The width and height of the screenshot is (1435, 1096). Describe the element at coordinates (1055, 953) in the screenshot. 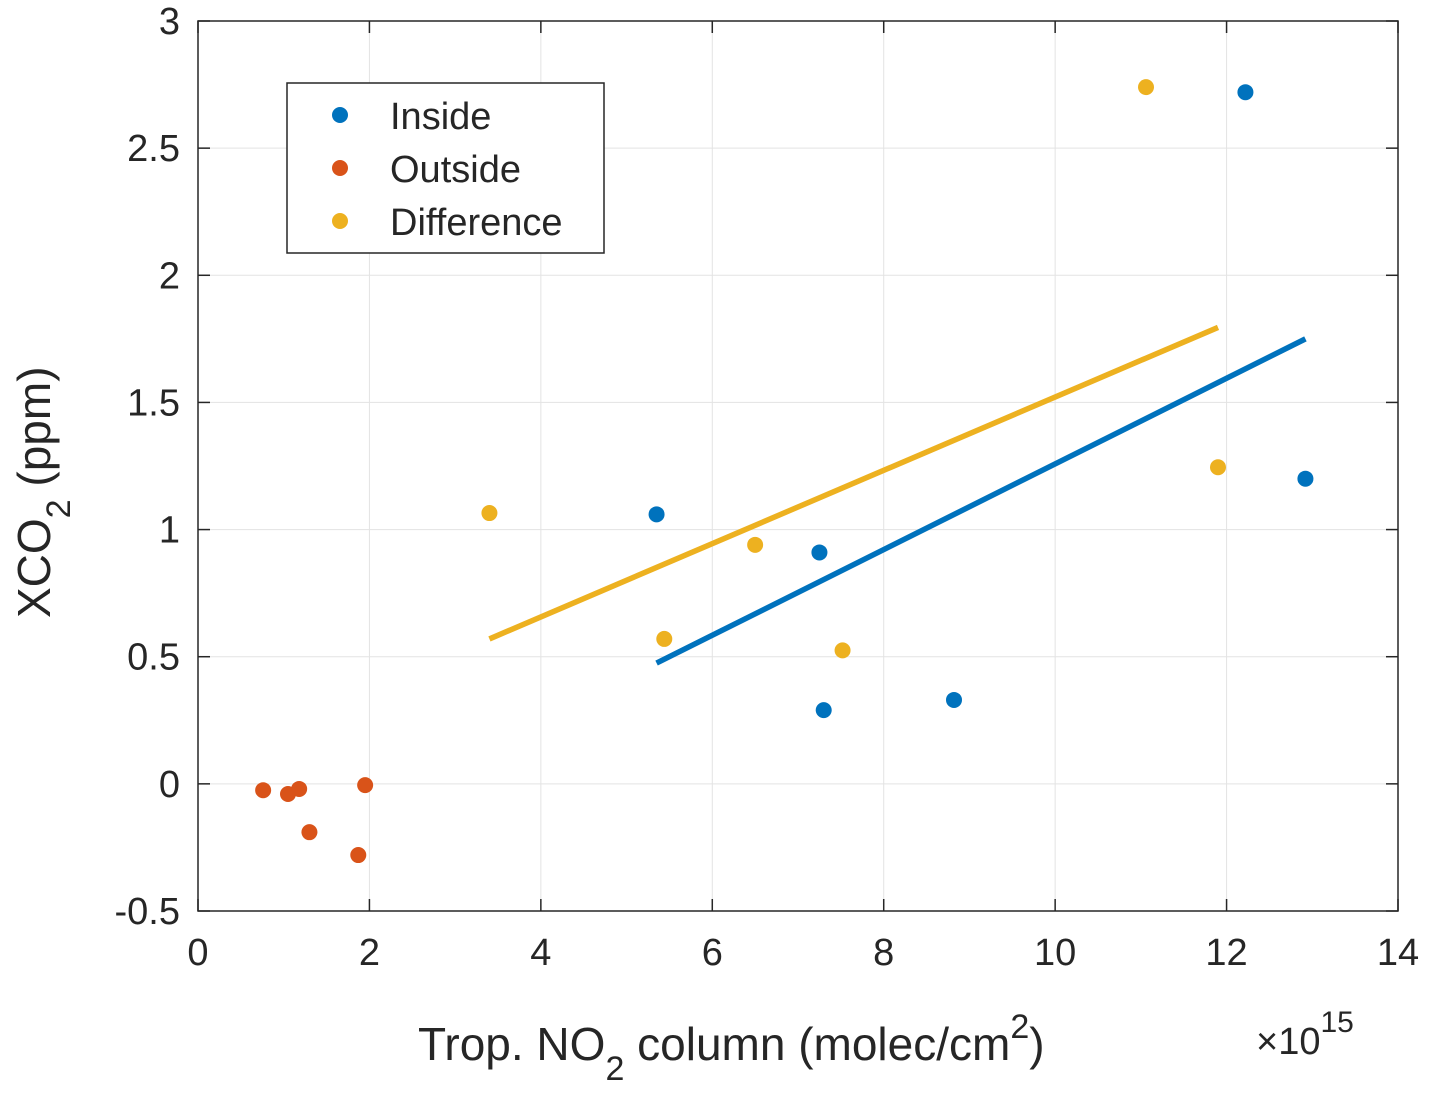

I see `x-tick-label: 10` at that location.